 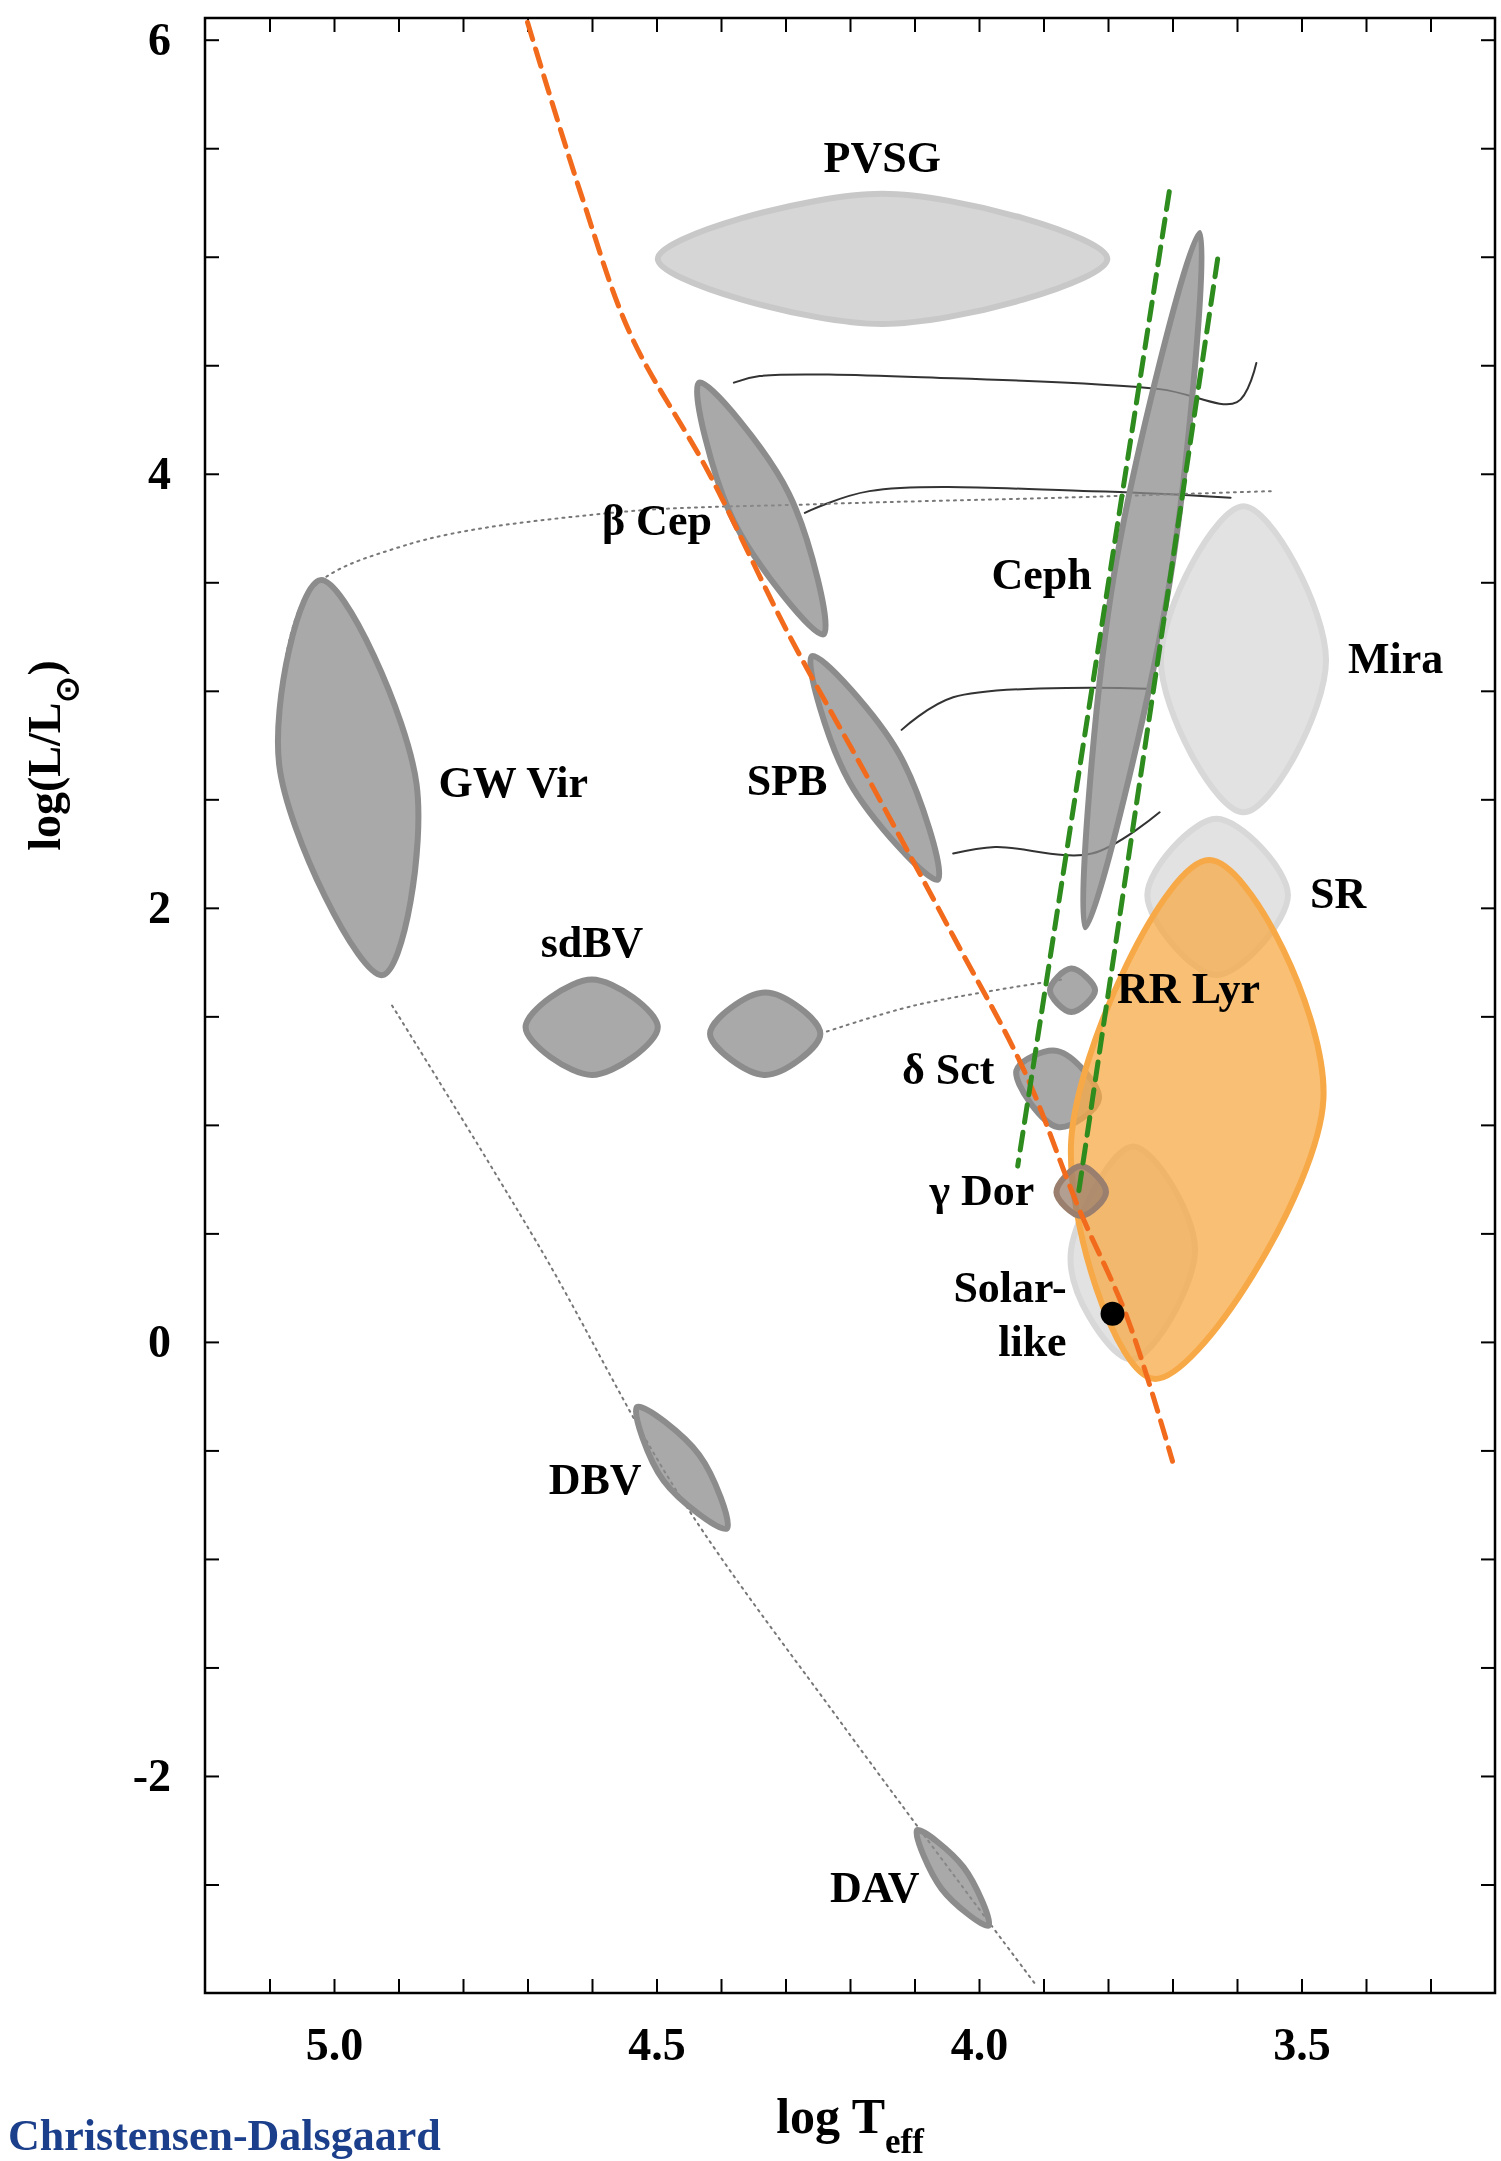 I want to click on annotation: DBV, so click(x=595, y=1479).